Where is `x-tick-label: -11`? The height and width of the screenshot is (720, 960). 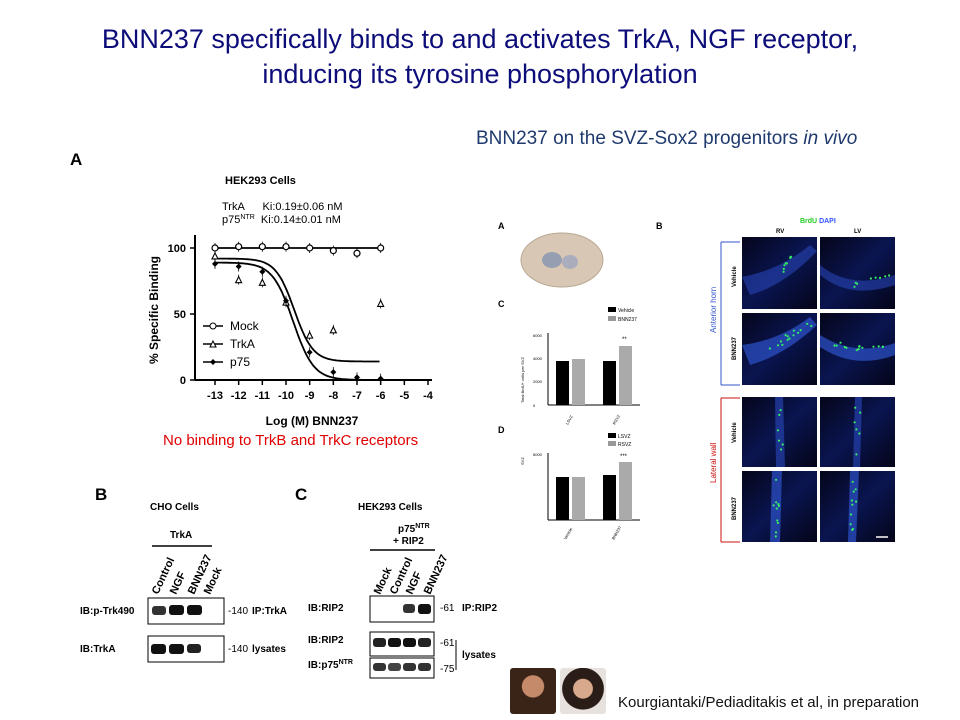
x-tick-label: -11 is located at coordinates (262, 396).